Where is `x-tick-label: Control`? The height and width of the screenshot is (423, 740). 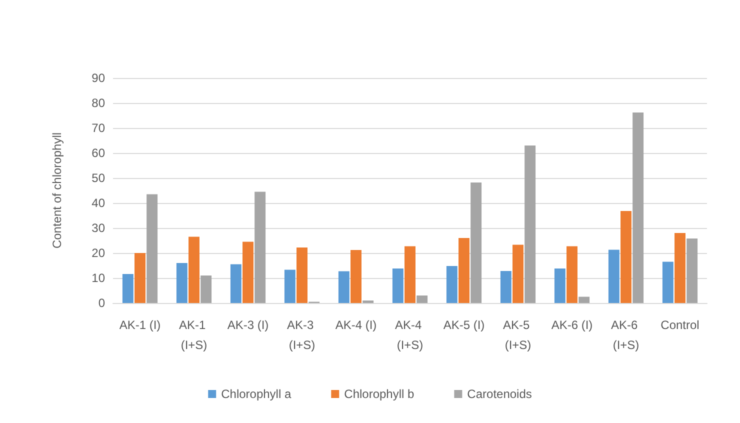
x-tick-label: Control is located at coordinates (680, 325).